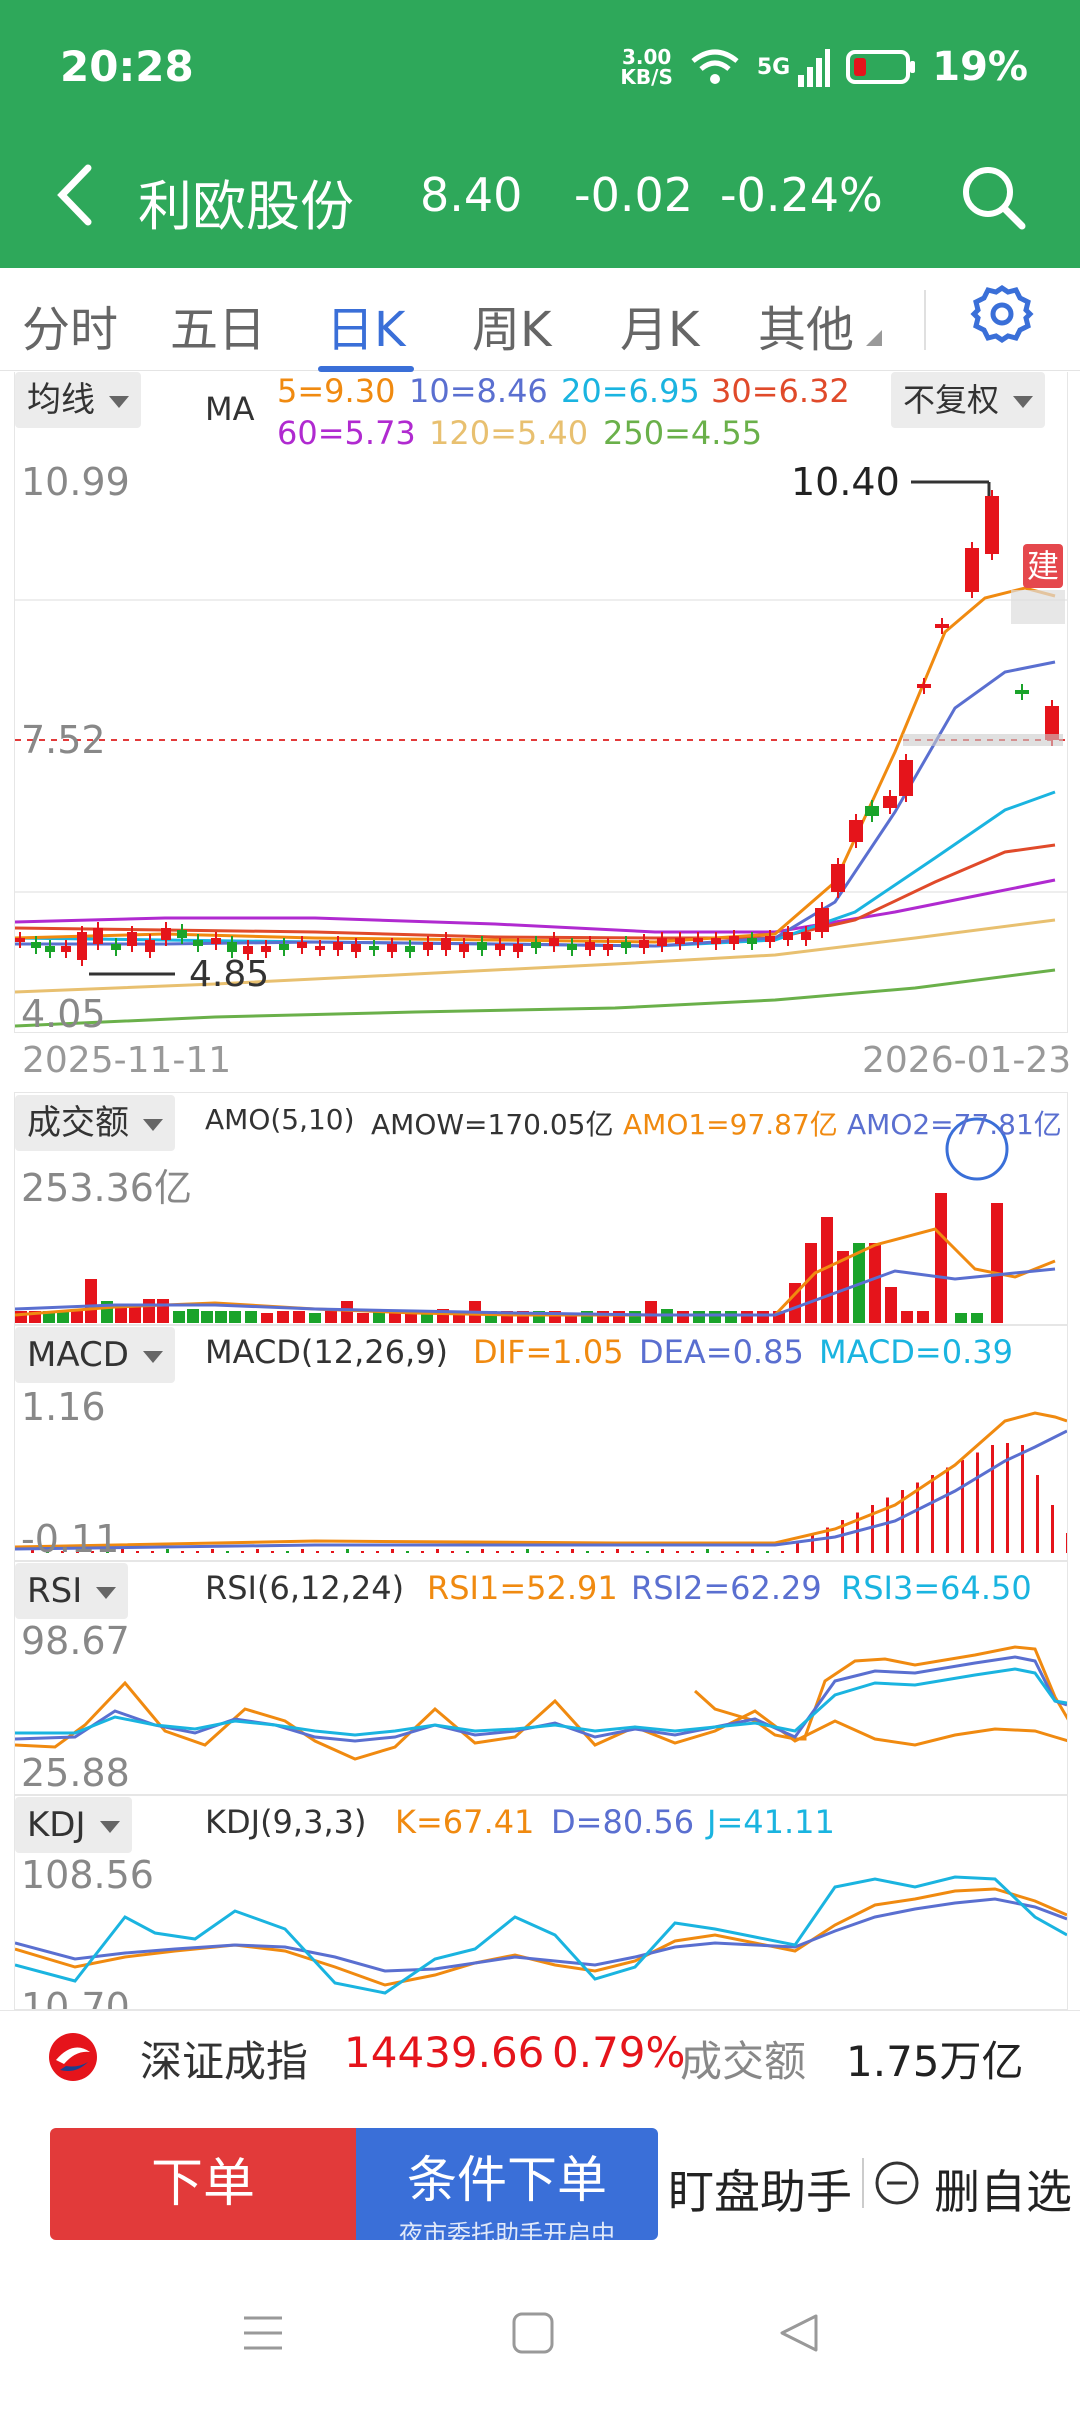 The image size is (1080, 2412). Describe the element at coordinates (824, 67) in the screenshot. I see `status-icons: 3.00 KB/S 5G 19%` at that location.